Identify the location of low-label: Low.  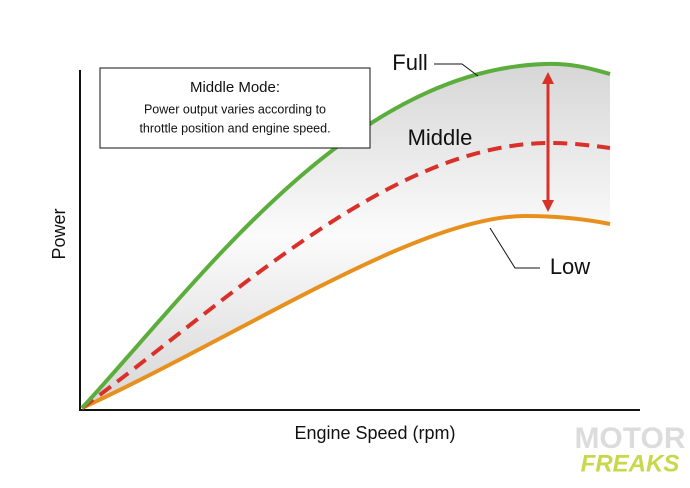
(570, 266).